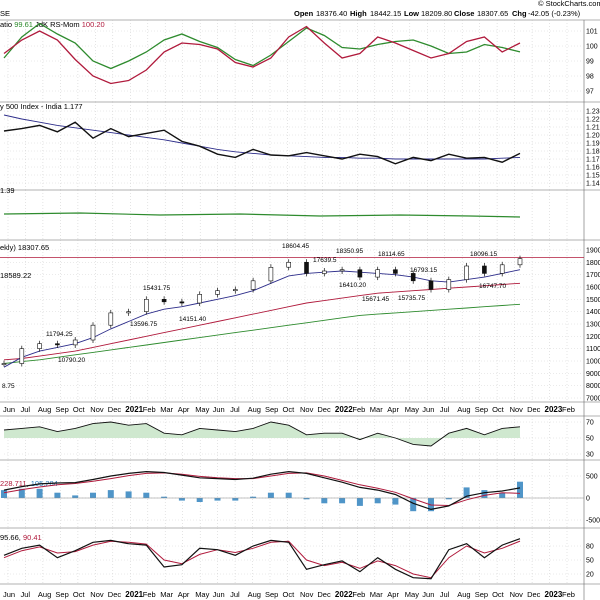  I want to click on high-value: 18442.15, so click(385, 13).